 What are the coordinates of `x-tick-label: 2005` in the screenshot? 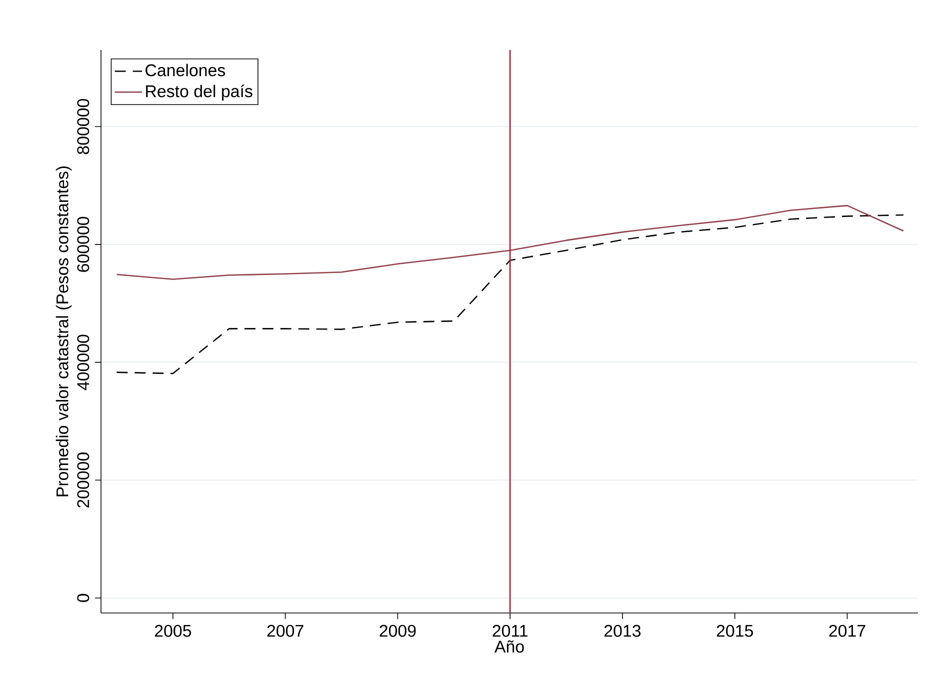 It's located at (173, 630).